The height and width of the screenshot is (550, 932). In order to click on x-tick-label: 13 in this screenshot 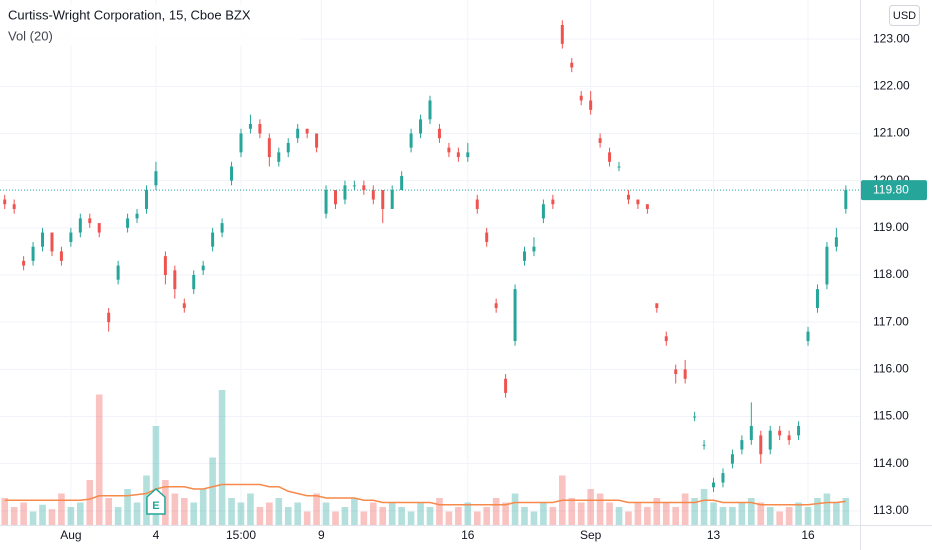, I will do `click(714, 535)`.